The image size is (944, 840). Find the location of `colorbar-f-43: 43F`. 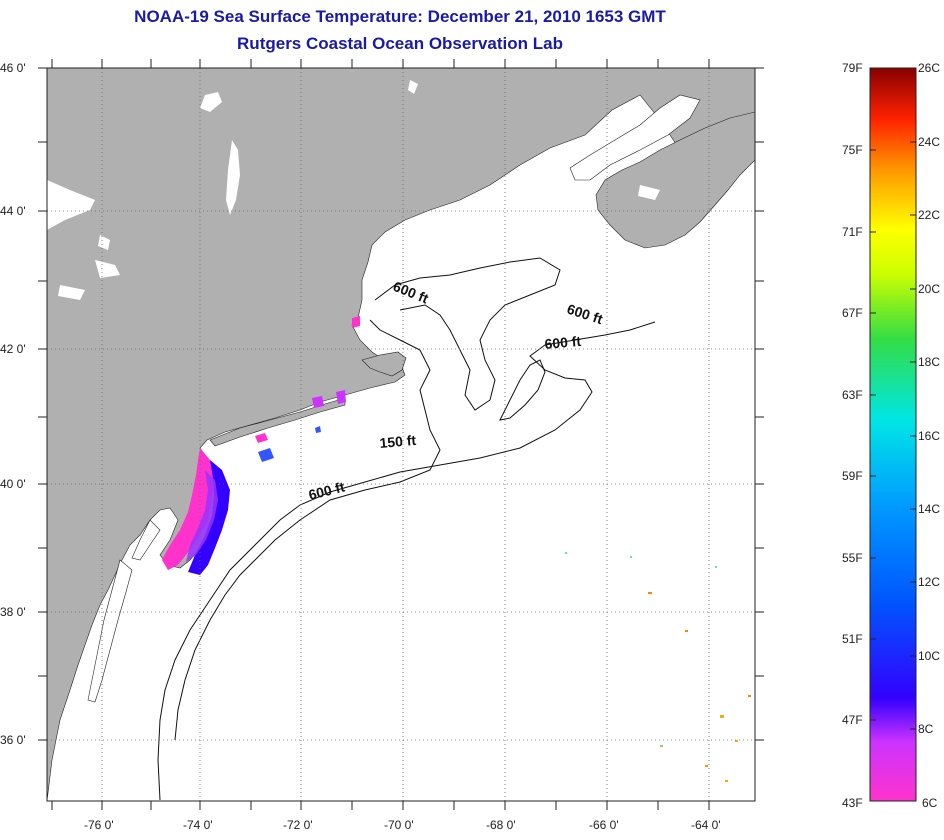

colorbar-f-43: 43F is located at coordinates (852, 803).